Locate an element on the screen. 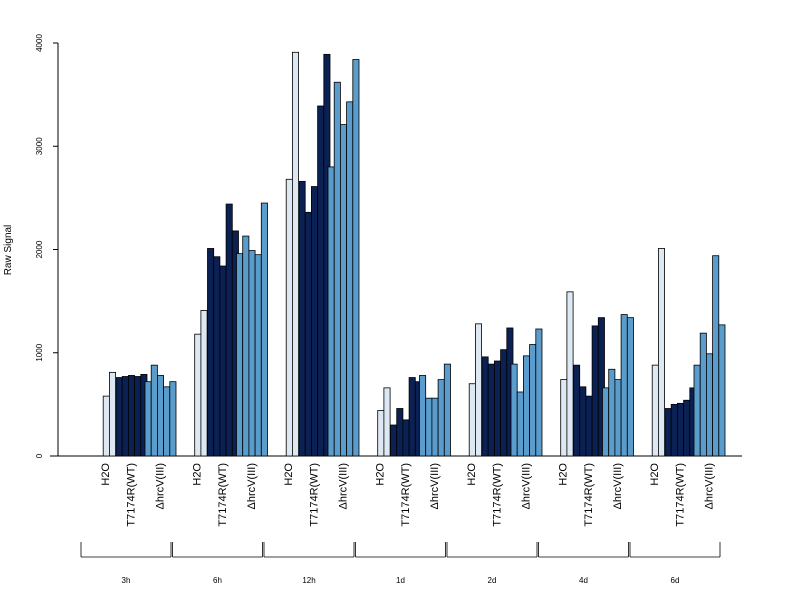 This screenshot has height=600, width=800. y-axis-label: Raw Signal is located at coordinates (8, 250).